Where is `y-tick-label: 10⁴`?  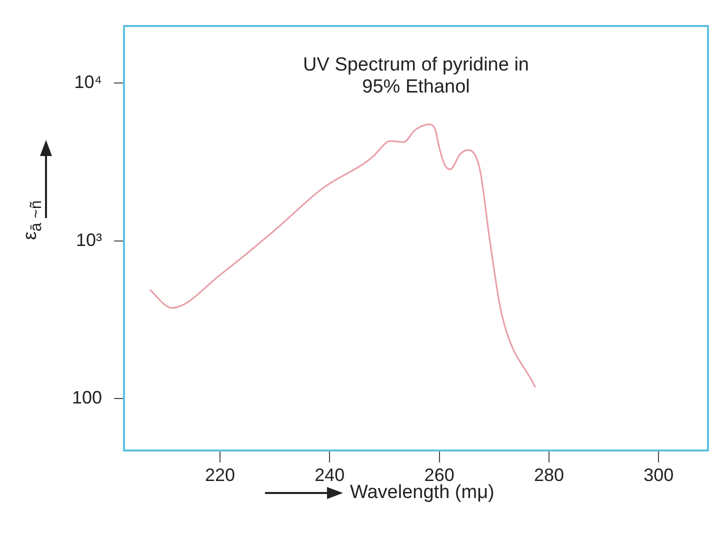 y-tick-label: 10⁴ is located at coordinates (88, 82).